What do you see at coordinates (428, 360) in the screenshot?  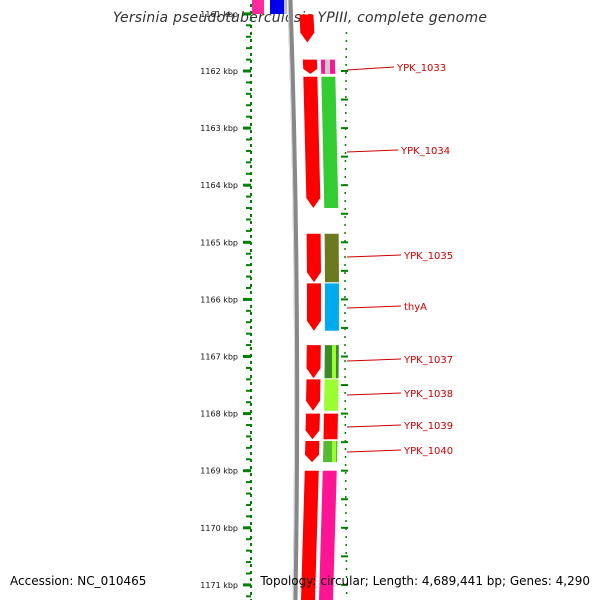 I see `gene-label: YPK_1037` at bounding box center [428, 360].